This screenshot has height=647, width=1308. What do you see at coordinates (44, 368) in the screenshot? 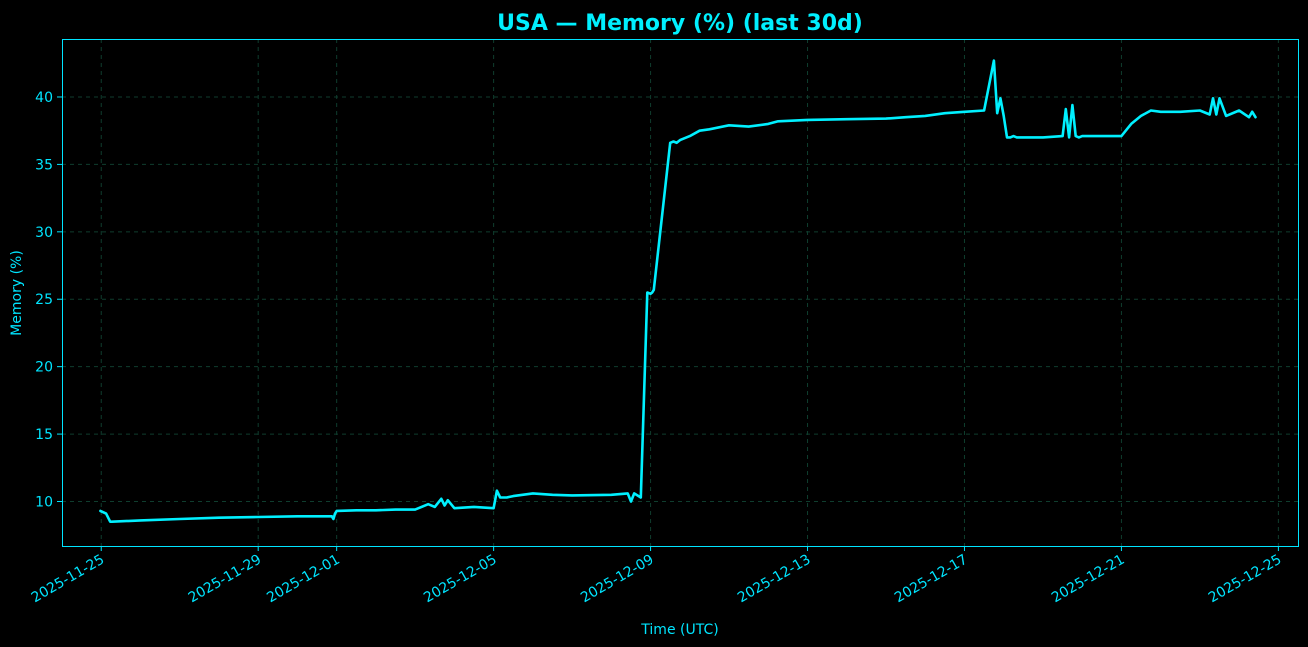
I see `y-tick-label: 20` at bounding box center [44, 368].